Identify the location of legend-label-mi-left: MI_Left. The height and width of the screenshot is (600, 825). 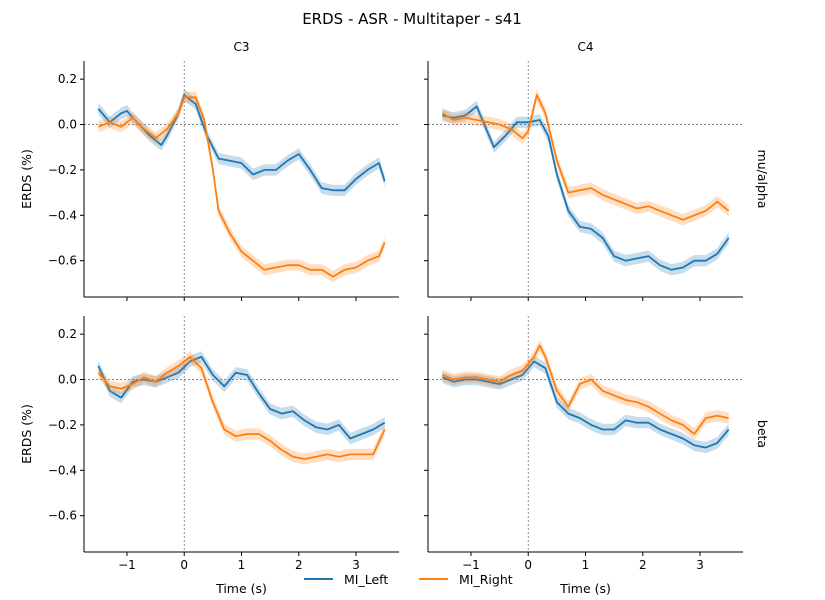
(366, 579).